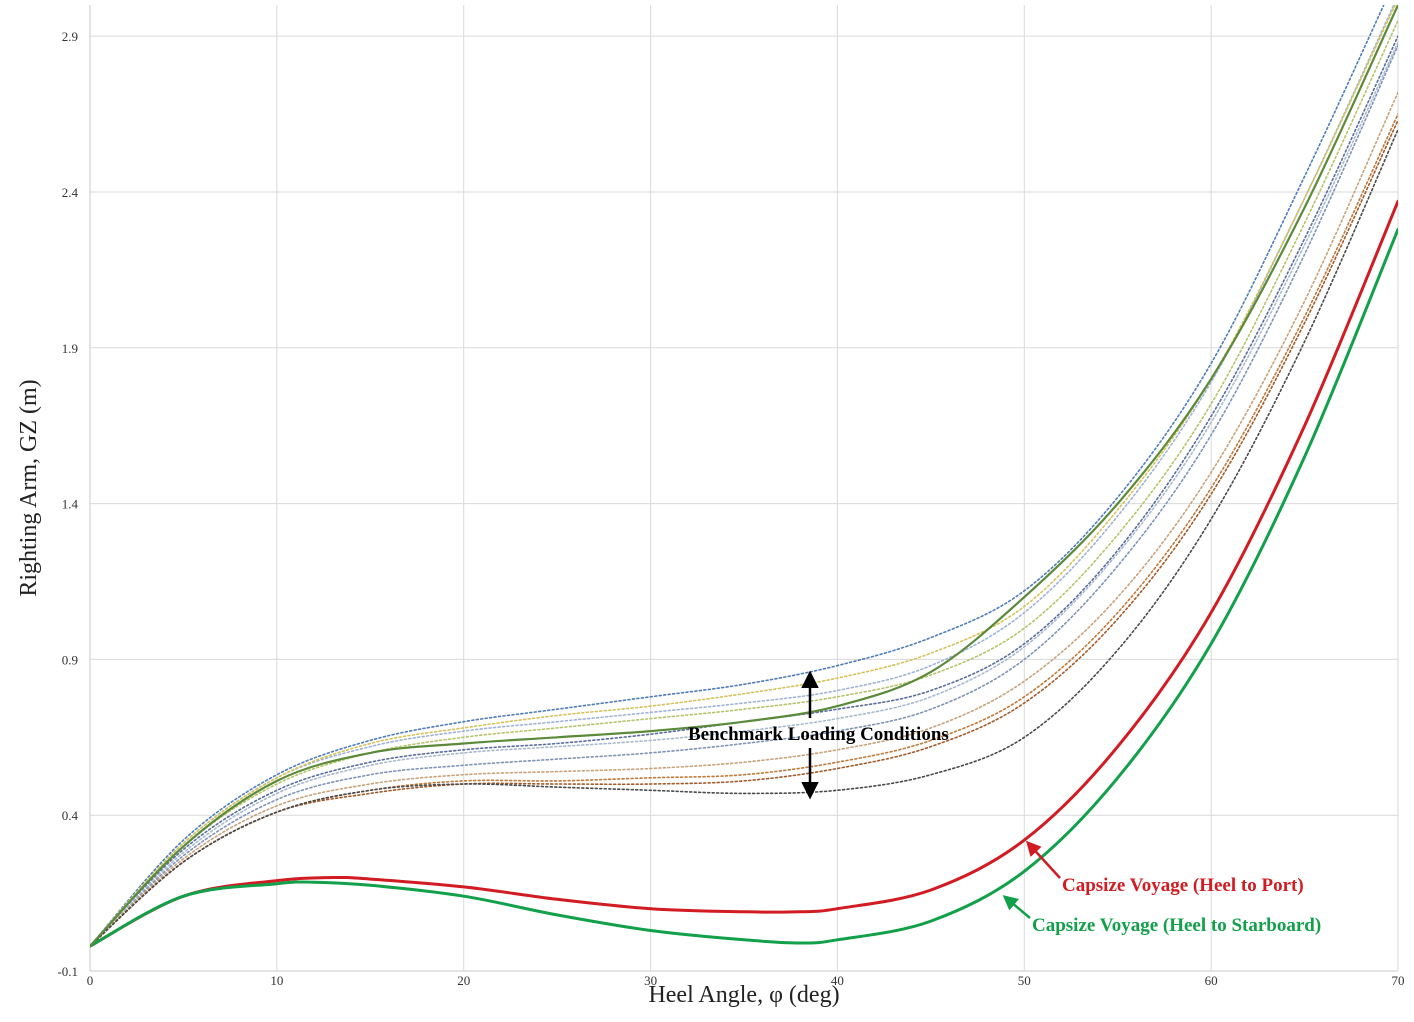 Image resolution: width=1414 pixels, height=1022 pixels. Describe the element at coordinates (1176, 925) in the screenshot. I see `starboard-series-label: Capsize Voyage (Heel to Starboard)` at that location.